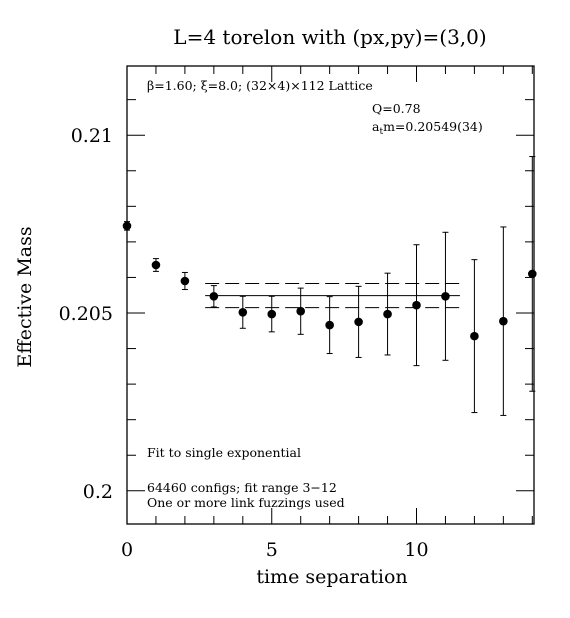  Describe the element at coordinates (127, 550) in the screenshot. I see `x-tick-label: 0` at that location.